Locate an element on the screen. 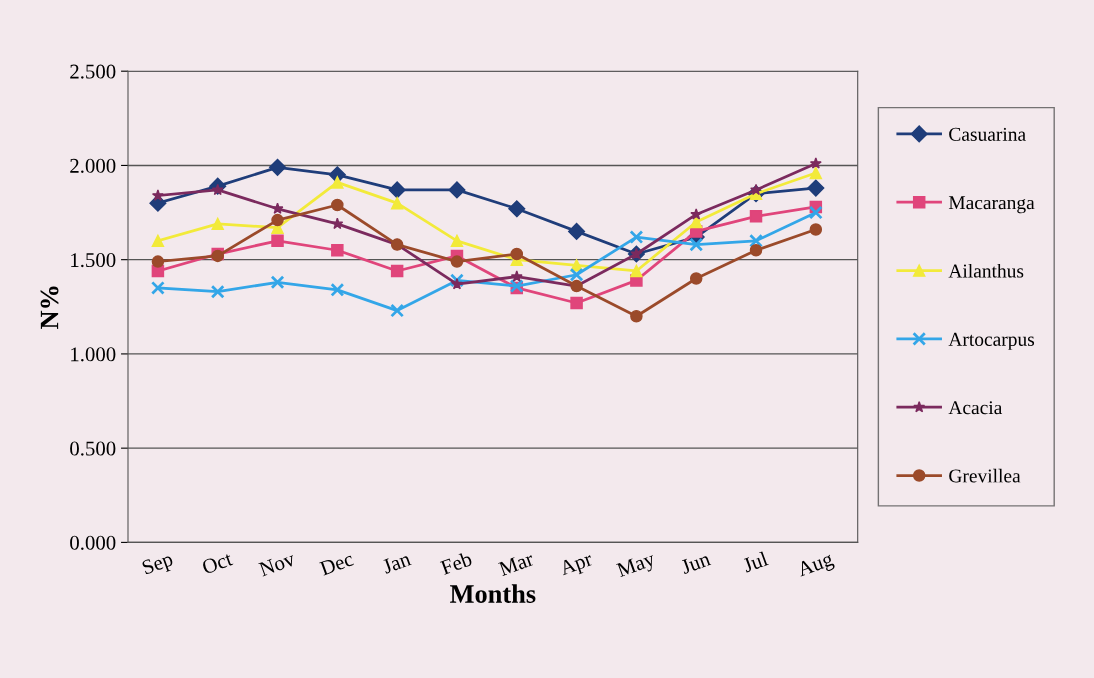 This screenshot has height=678, width=1094. y-tick-label: 1.000 is located at coordinates (93, 354).